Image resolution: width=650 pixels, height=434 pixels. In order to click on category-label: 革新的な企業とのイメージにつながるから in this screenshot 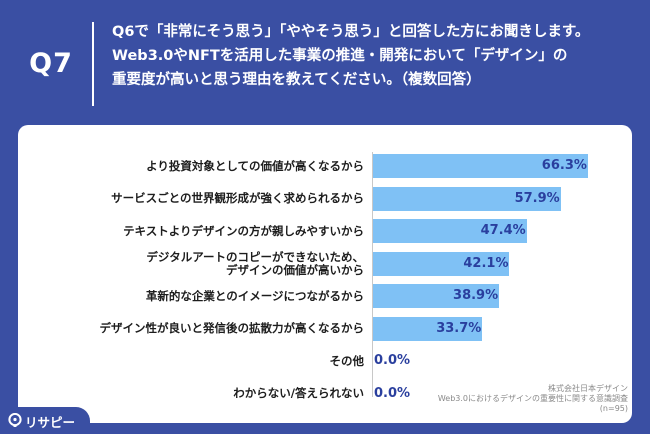, I will do `click(254, 295)`.